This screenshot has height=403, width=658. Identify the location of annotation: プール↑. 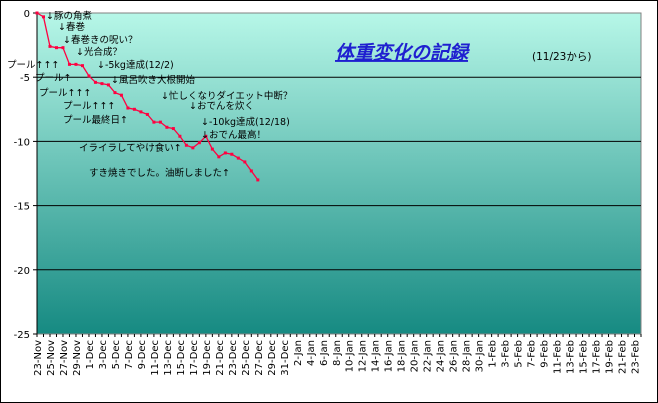
(53, 78).